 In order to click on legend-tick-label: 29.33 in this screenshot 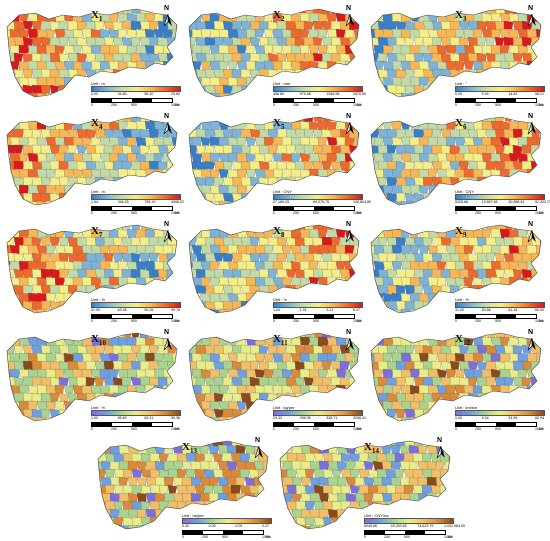, I will do `click(277, 418)`.